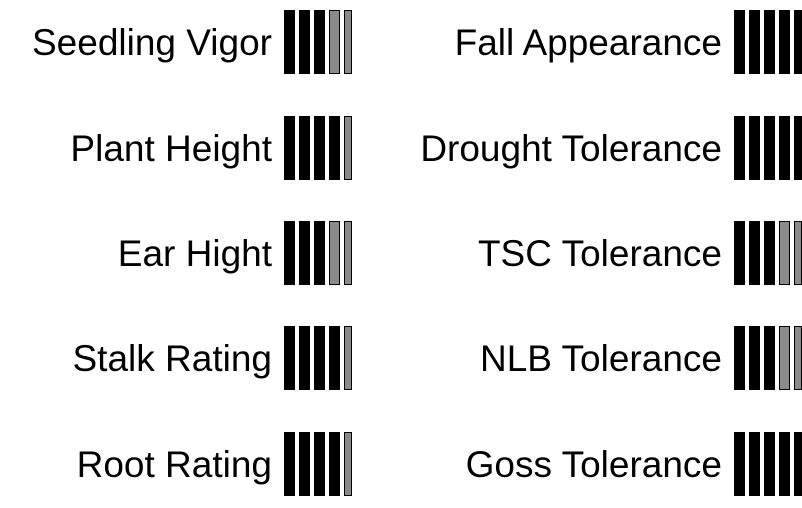 Image resolution: width=802 pixels, height=508 pixels. I want to click on rating-row-fall-appearance: Fall Appearance, so click(581, 42).